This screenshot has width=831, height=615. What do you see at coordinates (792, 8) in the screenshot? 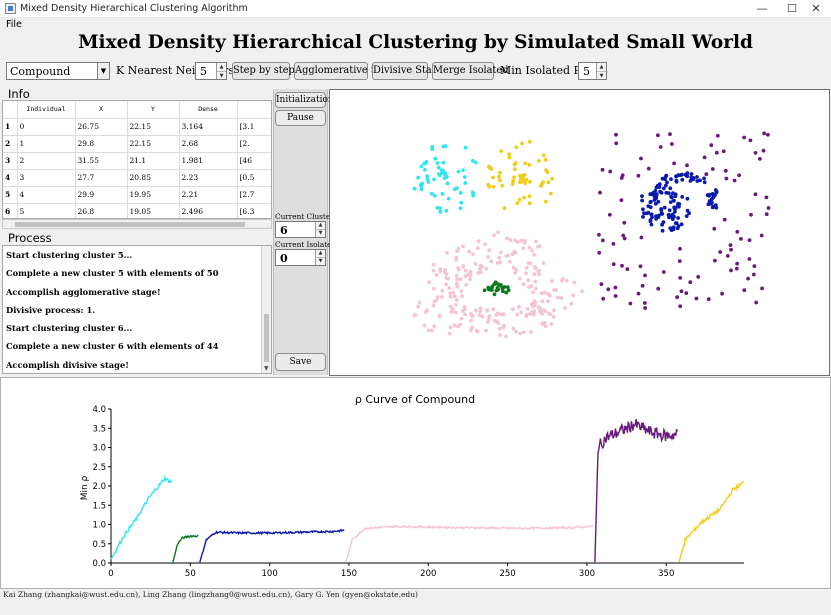
I see `maximize-button: ☐` at bounding box center [792, 8].